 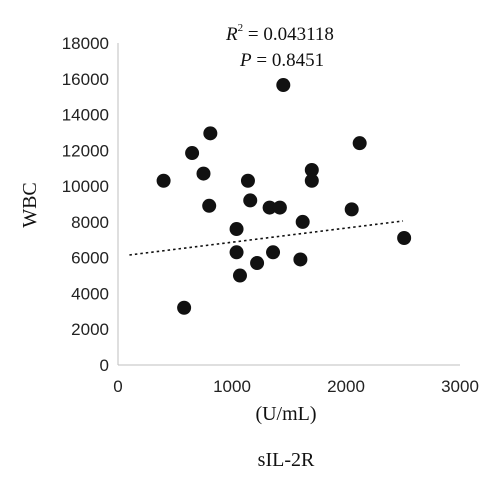 What do you see at coordinates (90, 329) in the screenshot?
I see `y-tick-label: 2000` at bounding box center [90, 329].